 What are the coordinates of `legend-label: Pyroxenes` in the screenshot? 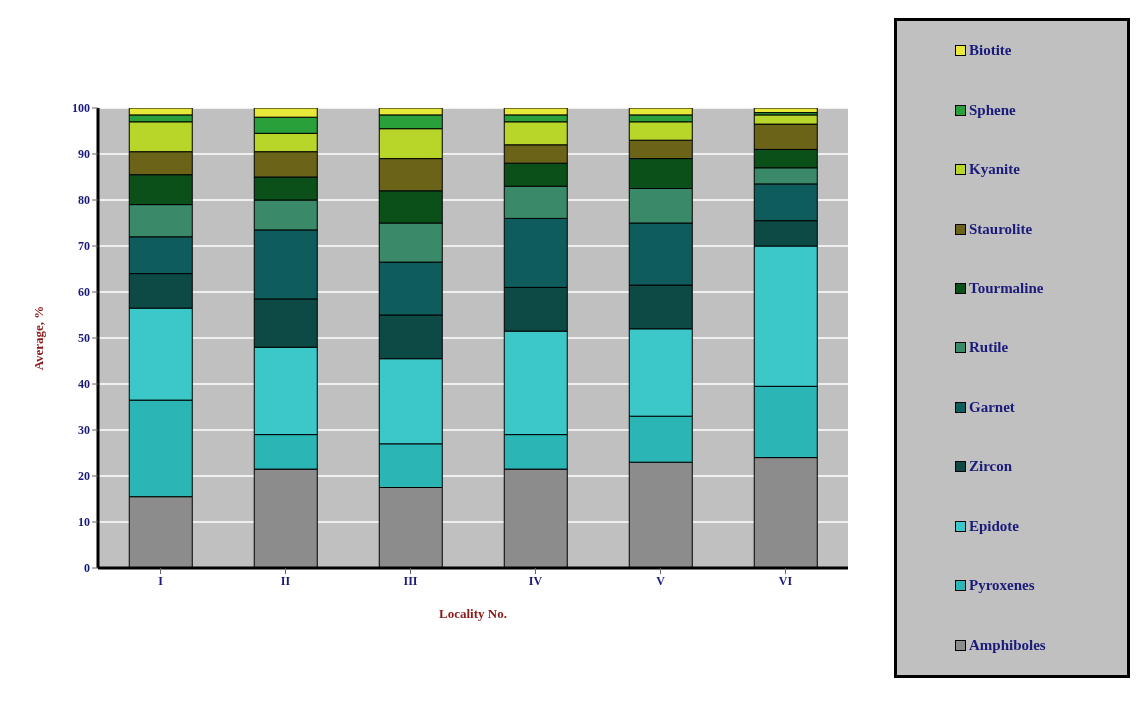 It's located at (1002, 586).